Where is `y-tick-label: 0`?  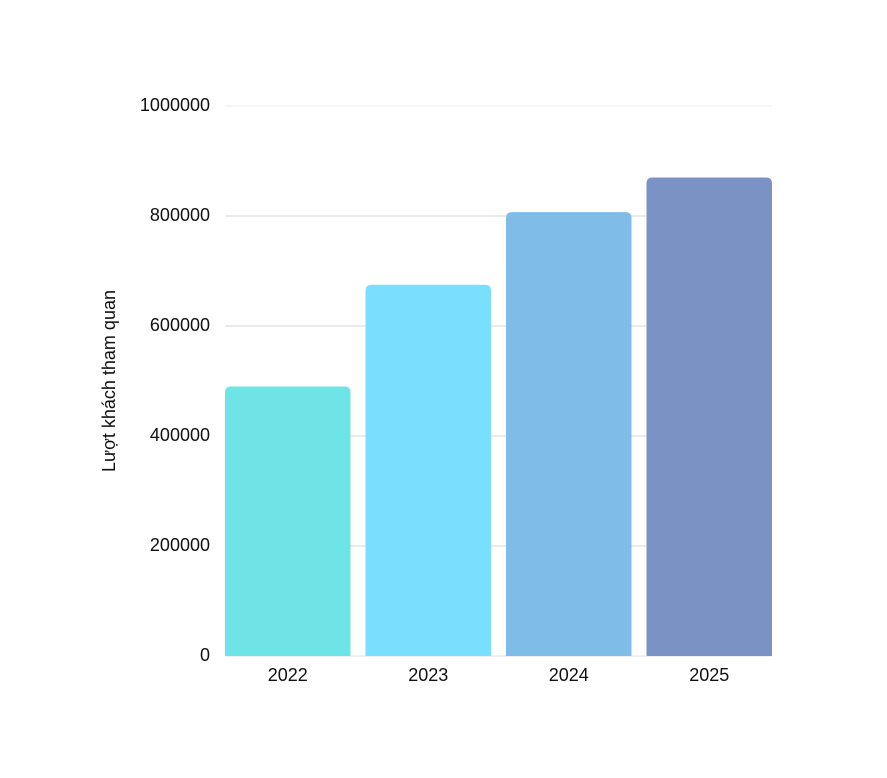
y-tick-label: 0 is located at coordinates (205, 655).